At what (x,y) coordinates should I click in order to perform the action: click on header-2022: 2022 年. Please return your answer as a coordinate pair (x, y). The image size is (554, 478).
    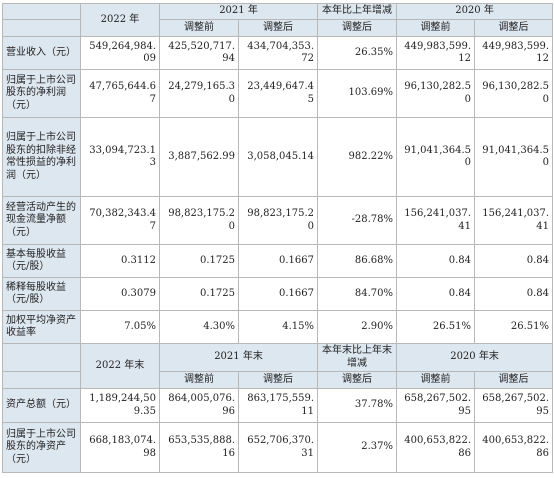
    Looking at the image, I should click on (120, 20).